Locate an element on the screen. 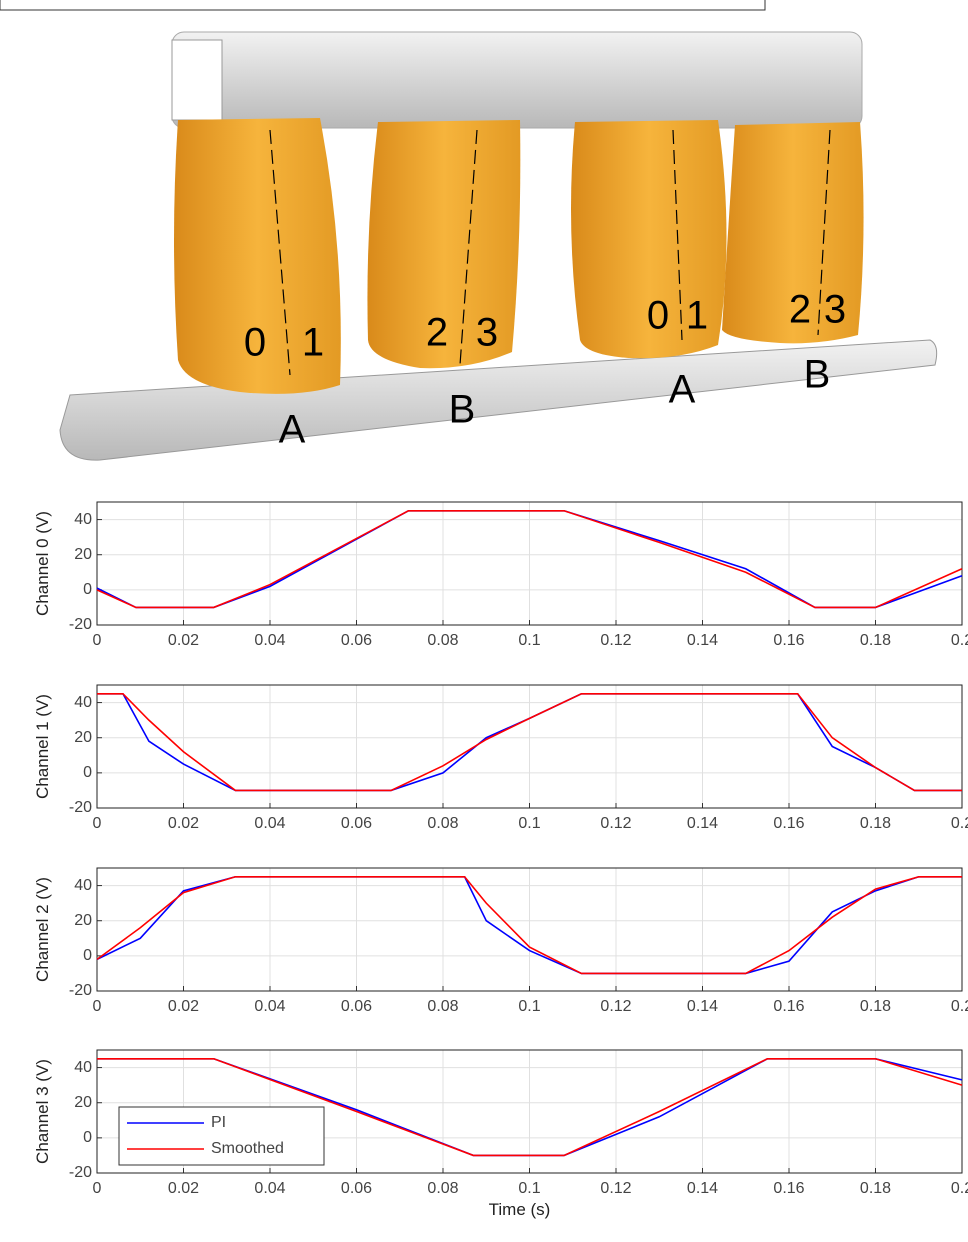 This screenshot has height=1242, width=968. frame is located at coordinates (383, 5).